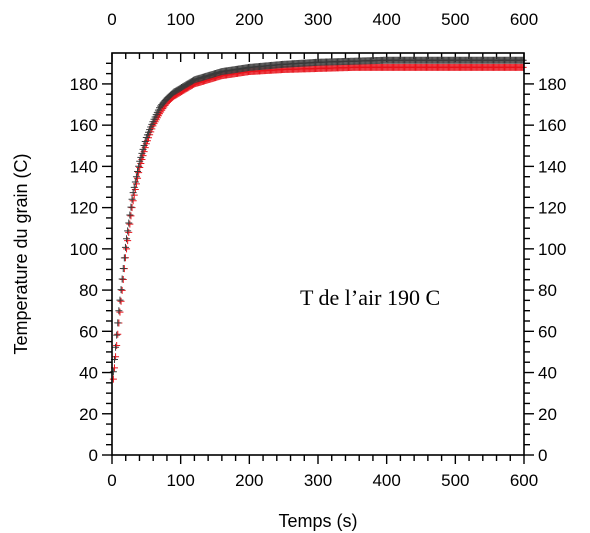 The width and height of the screenshot is (590, 533). Describe the element at coordinates (547, 414) in the screenshot. I see `y-tick-label-right: 20` at that location.